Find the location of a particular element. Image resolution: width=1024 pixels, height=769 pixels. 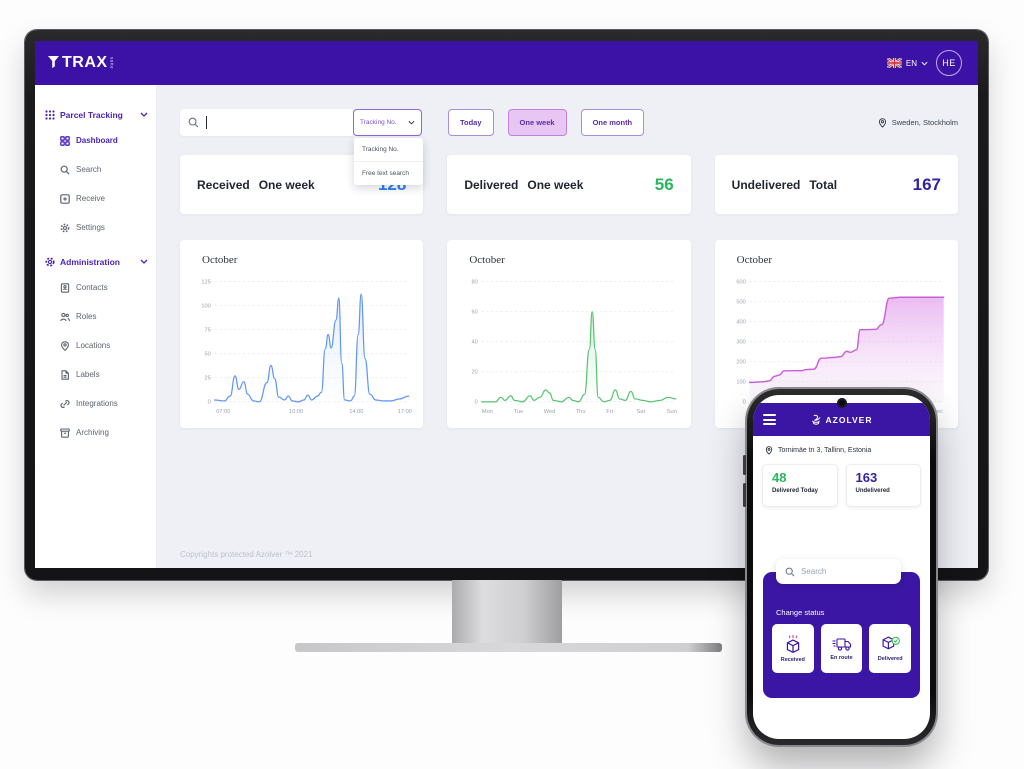

sidebar-item-label: Search is located at coordinates (89, 169).